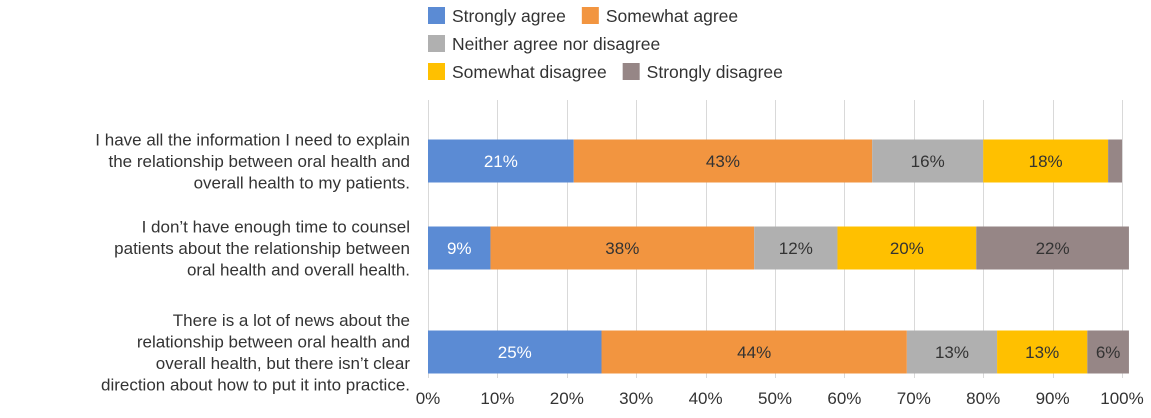 The height and width of the screenshot is (418, 1151). Describe the element at coordinates (276, 227) in the screenshot. I see `category-label-line: I don’t have enough time to counsel` at that location.